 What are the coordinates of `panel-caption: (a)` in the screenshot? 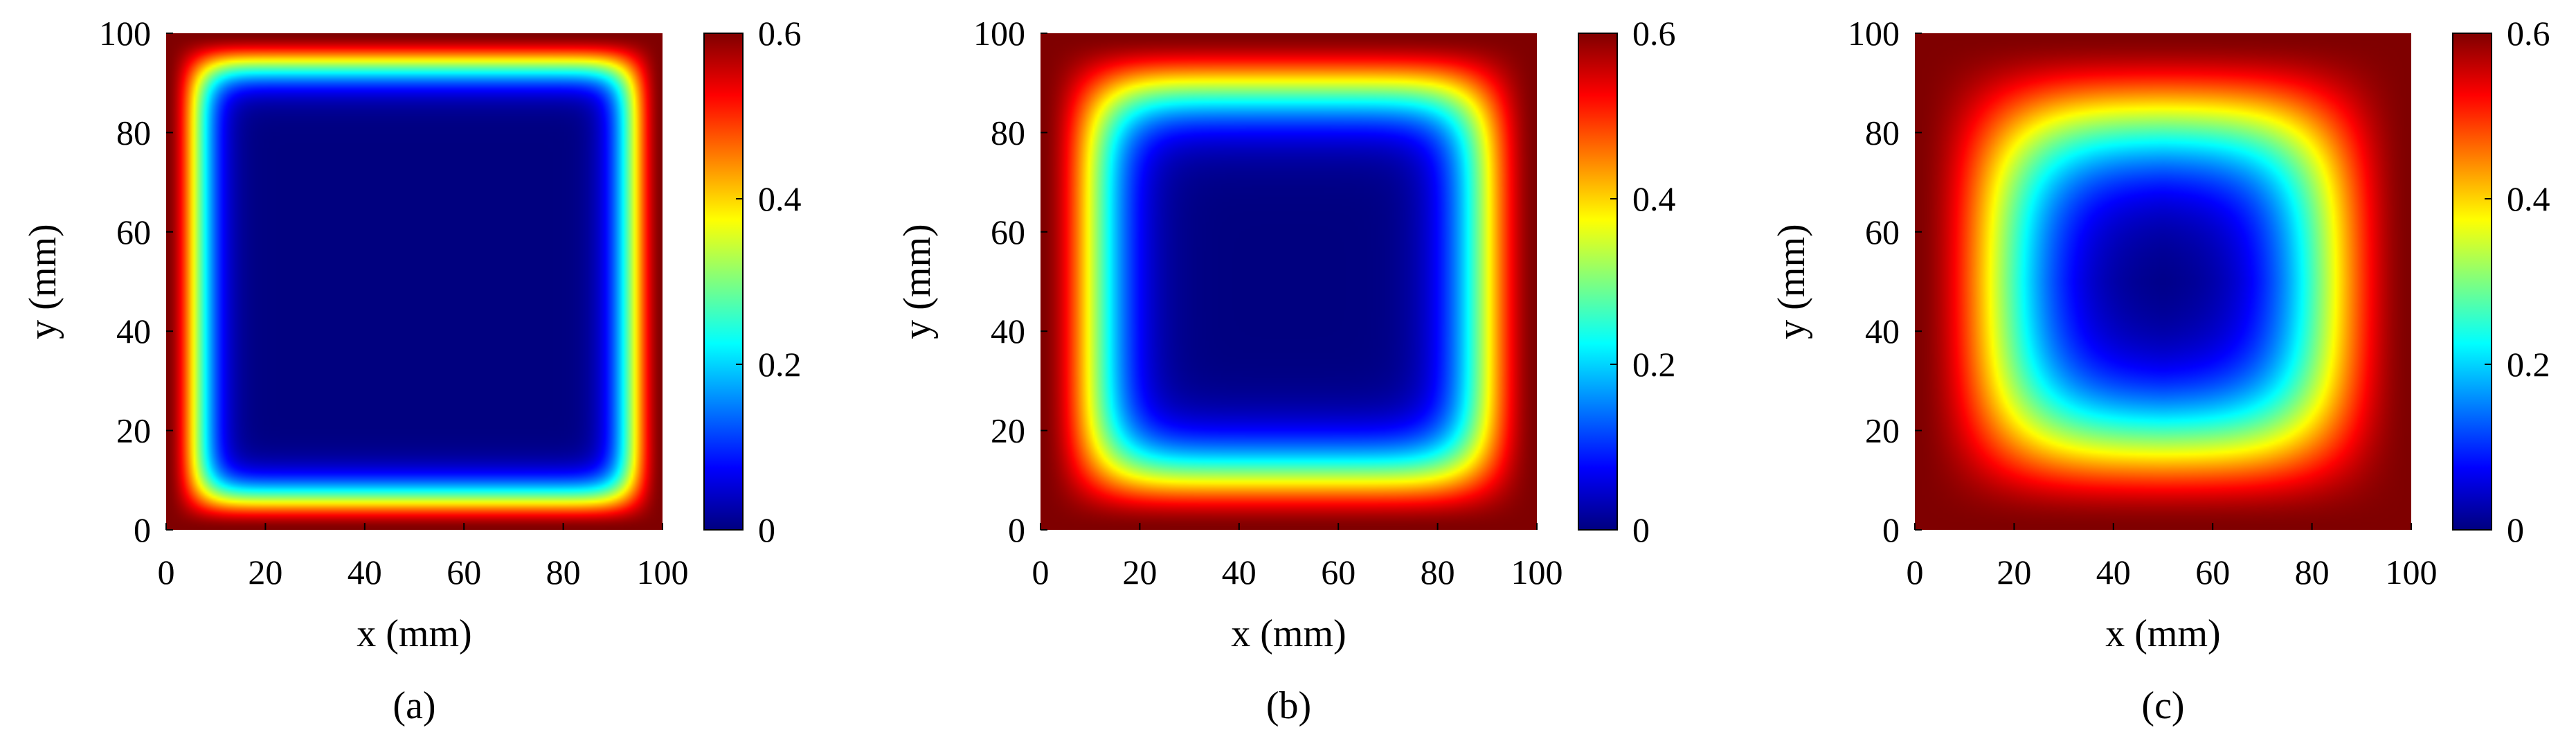 It's located at (414, 705).